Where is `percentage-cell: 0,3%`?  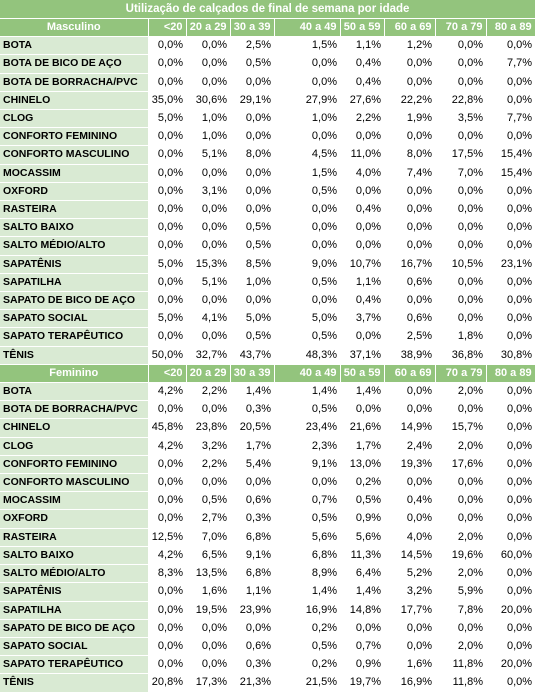
percentage-cell: 0,3% is located at coordinates (252, 519).